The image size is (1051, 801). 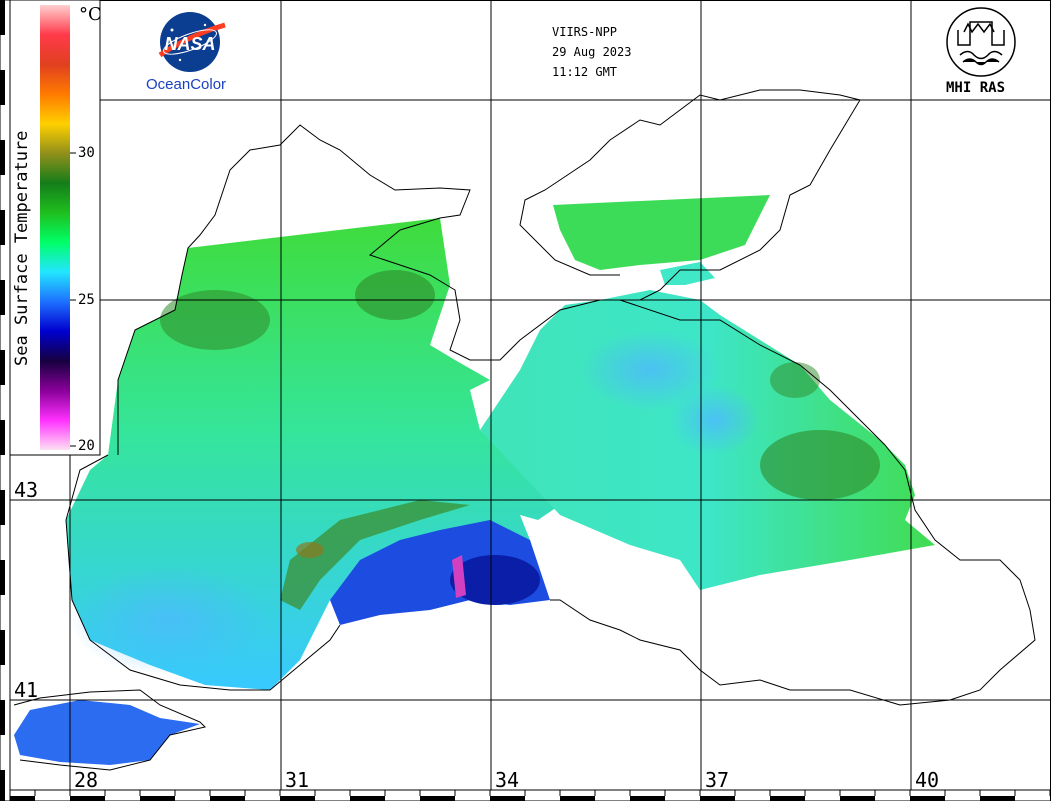 I want to click on longitude-label-34: 34, so click(x=507, y=780).